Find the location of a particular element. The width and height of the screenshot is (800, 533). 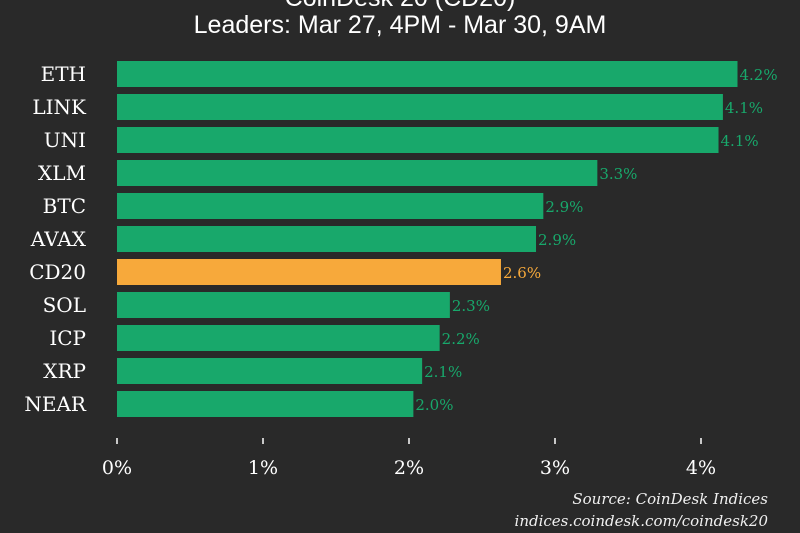

value-label: 2.2% is located at coordinates (461, 339).